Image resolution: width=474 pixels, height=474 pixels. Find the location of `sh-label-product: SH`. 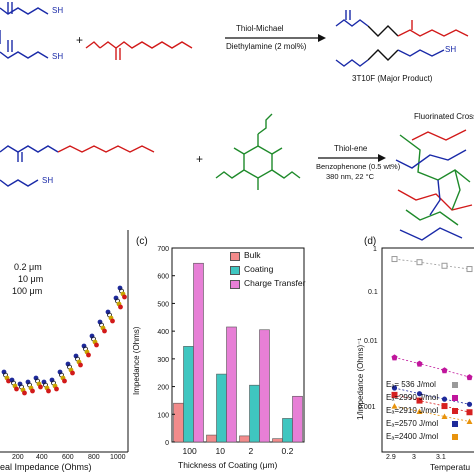

sh-label-product: SH is located at coordinates (451, 49).